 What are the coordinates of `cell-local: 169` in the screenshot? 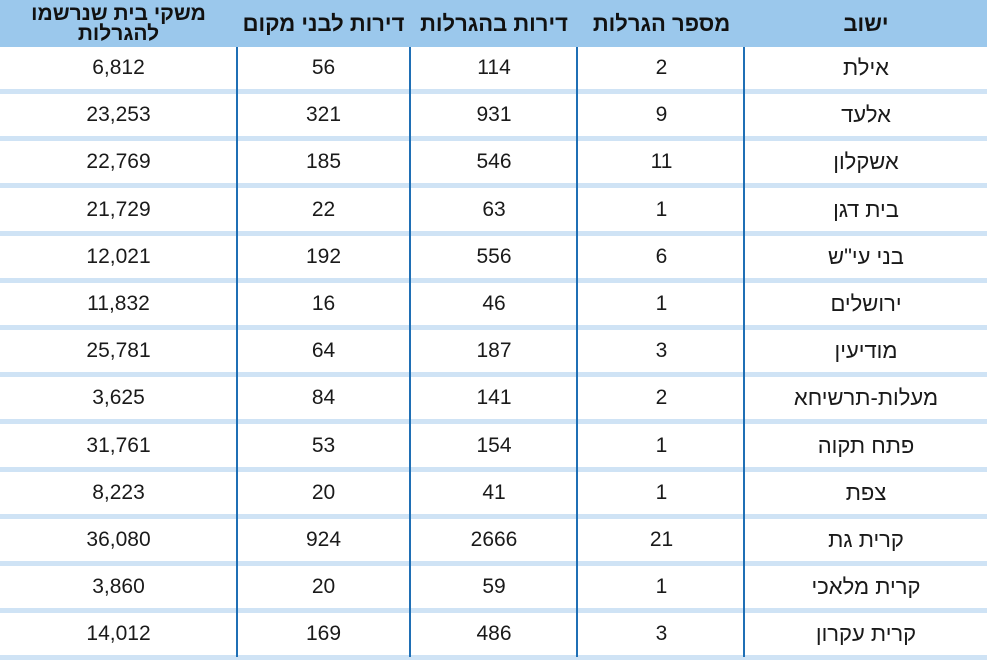 It's located at (323, 634).